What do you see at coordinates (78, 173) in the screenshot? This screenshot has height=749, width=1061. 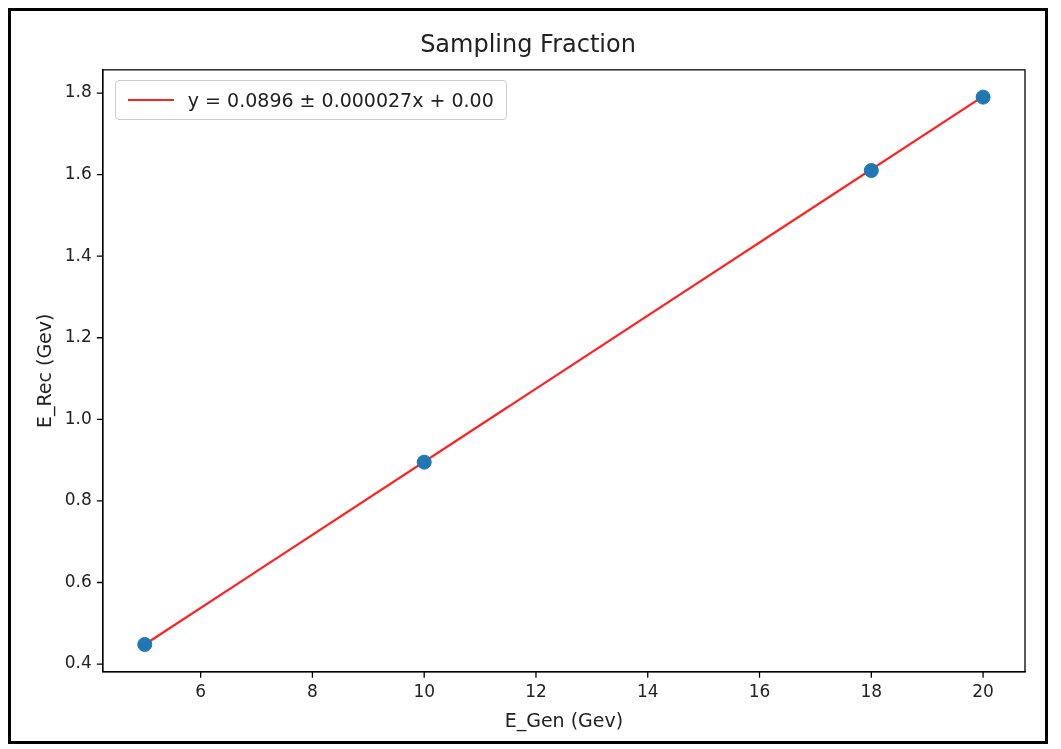 I see `y-tick-label: 1.6` at bounding box center [78, 173].